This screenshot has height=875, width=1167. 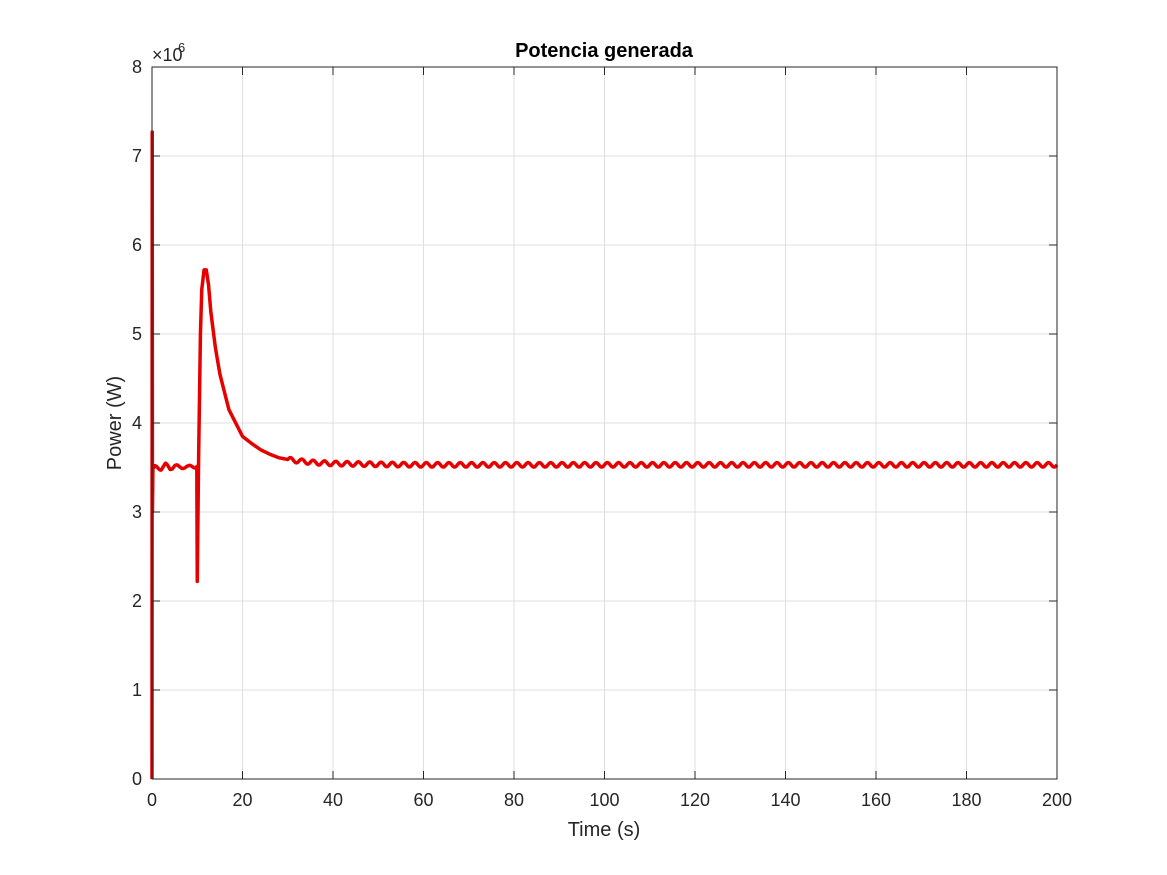 I want to click on x-tick-label: 80, so click(x=514, y=800).